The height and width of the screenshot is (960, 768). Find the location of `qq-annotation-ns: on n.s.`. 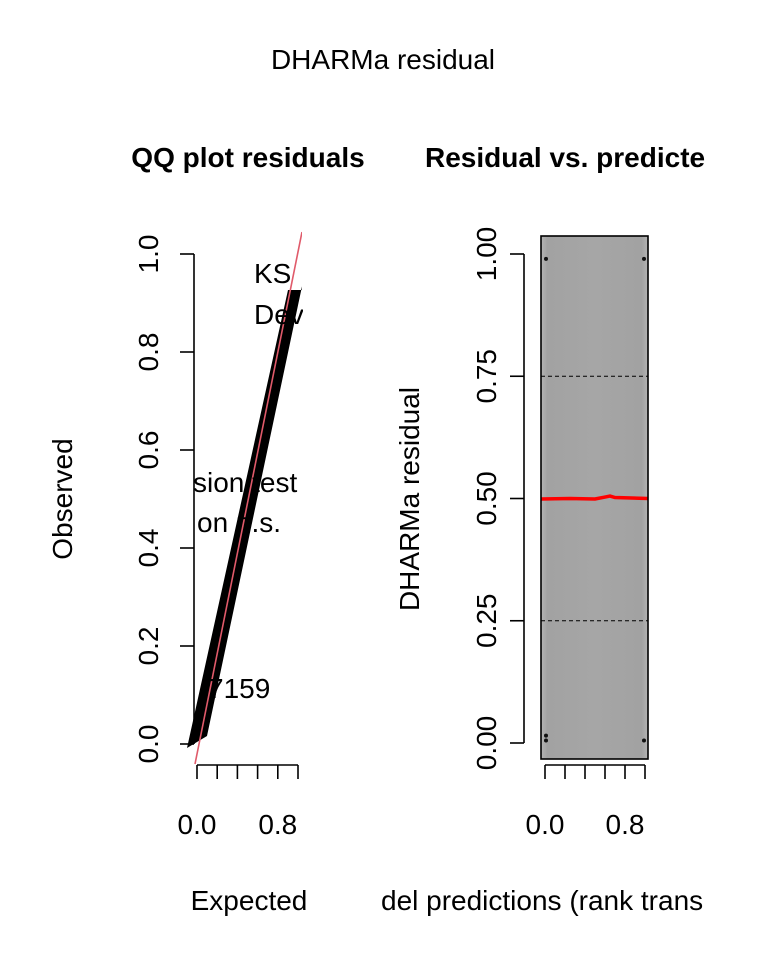

qq-annotation-ns: on n.s. is located at coordinates (239, 522).